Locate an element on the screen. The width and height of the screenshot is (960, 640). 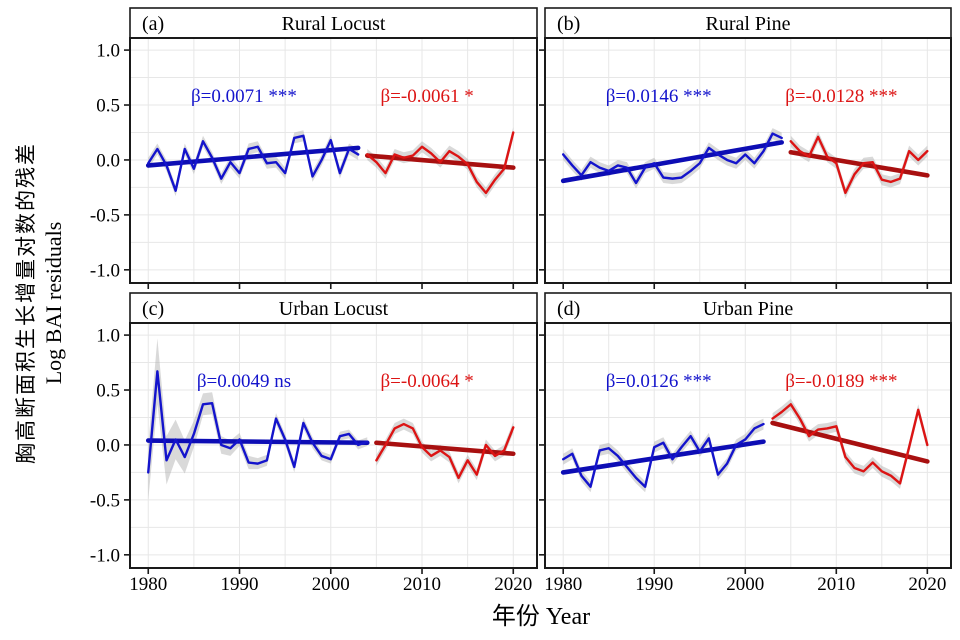
beta-label: β=-0.0061 * is located at coordinates (427, 96).